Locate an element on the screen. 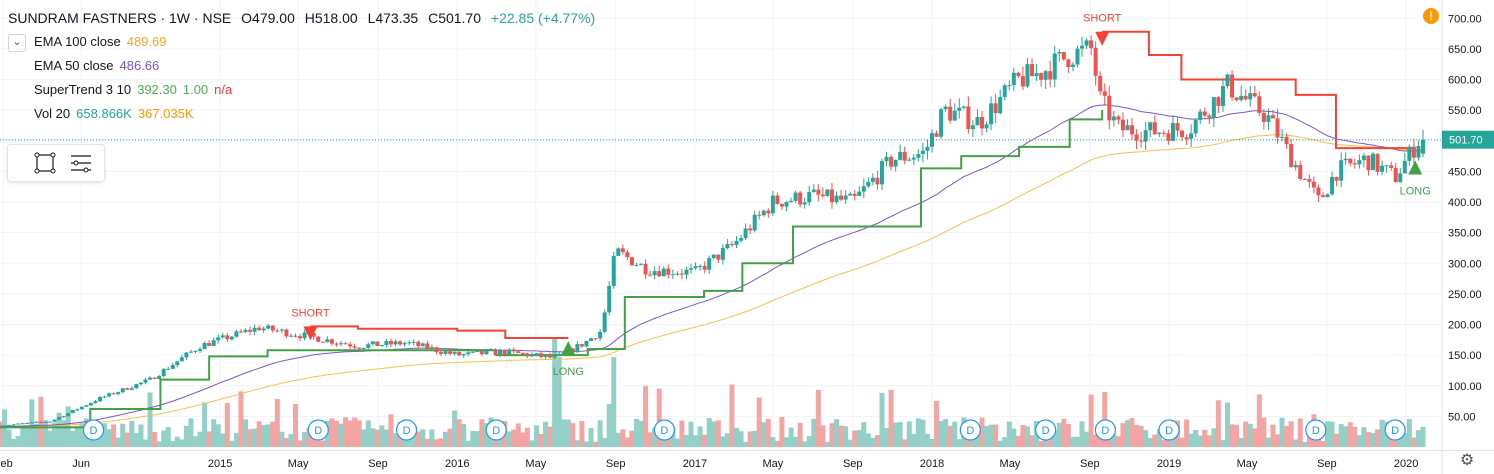 The height and width of the screenshot is (474, 1494). chevron-down-icon: ⌄ is located at coordinates (17, 42).